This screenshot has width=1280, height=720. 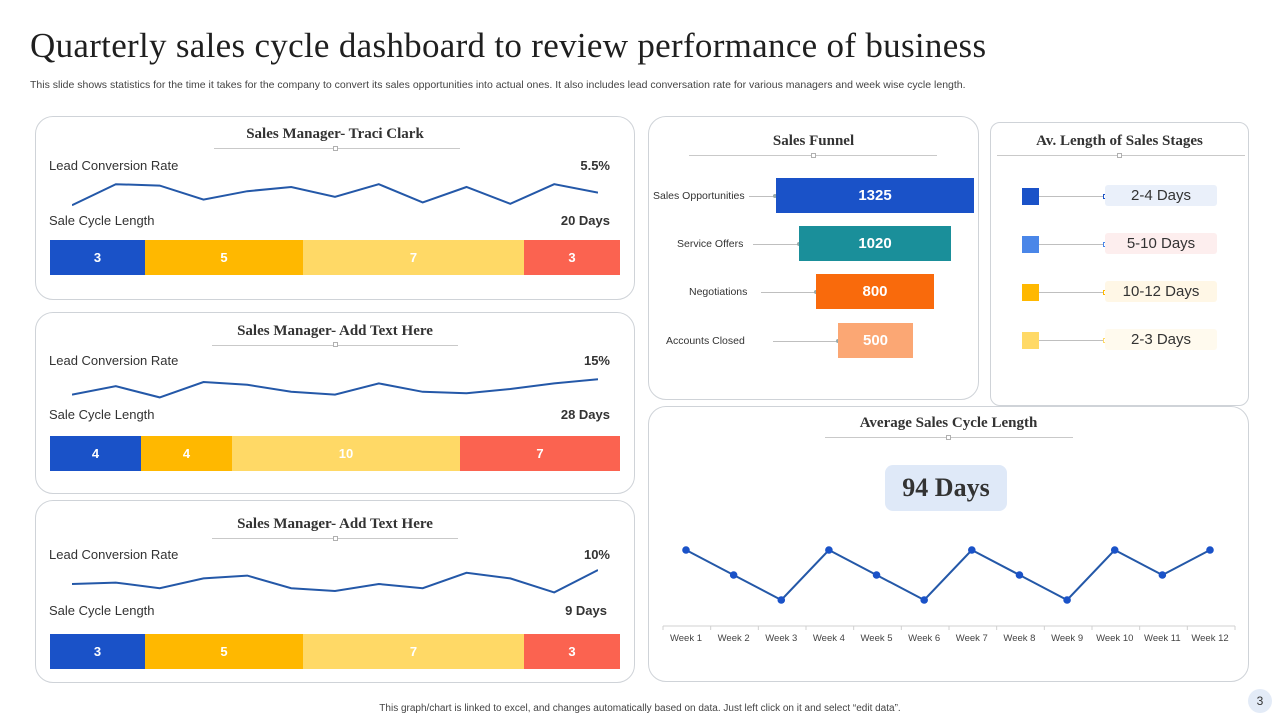 What do you see at coordinates (586, 610) in the screenshot?
I see `sale-cycle-value: 9 Days` at bounding box center [586, 610].